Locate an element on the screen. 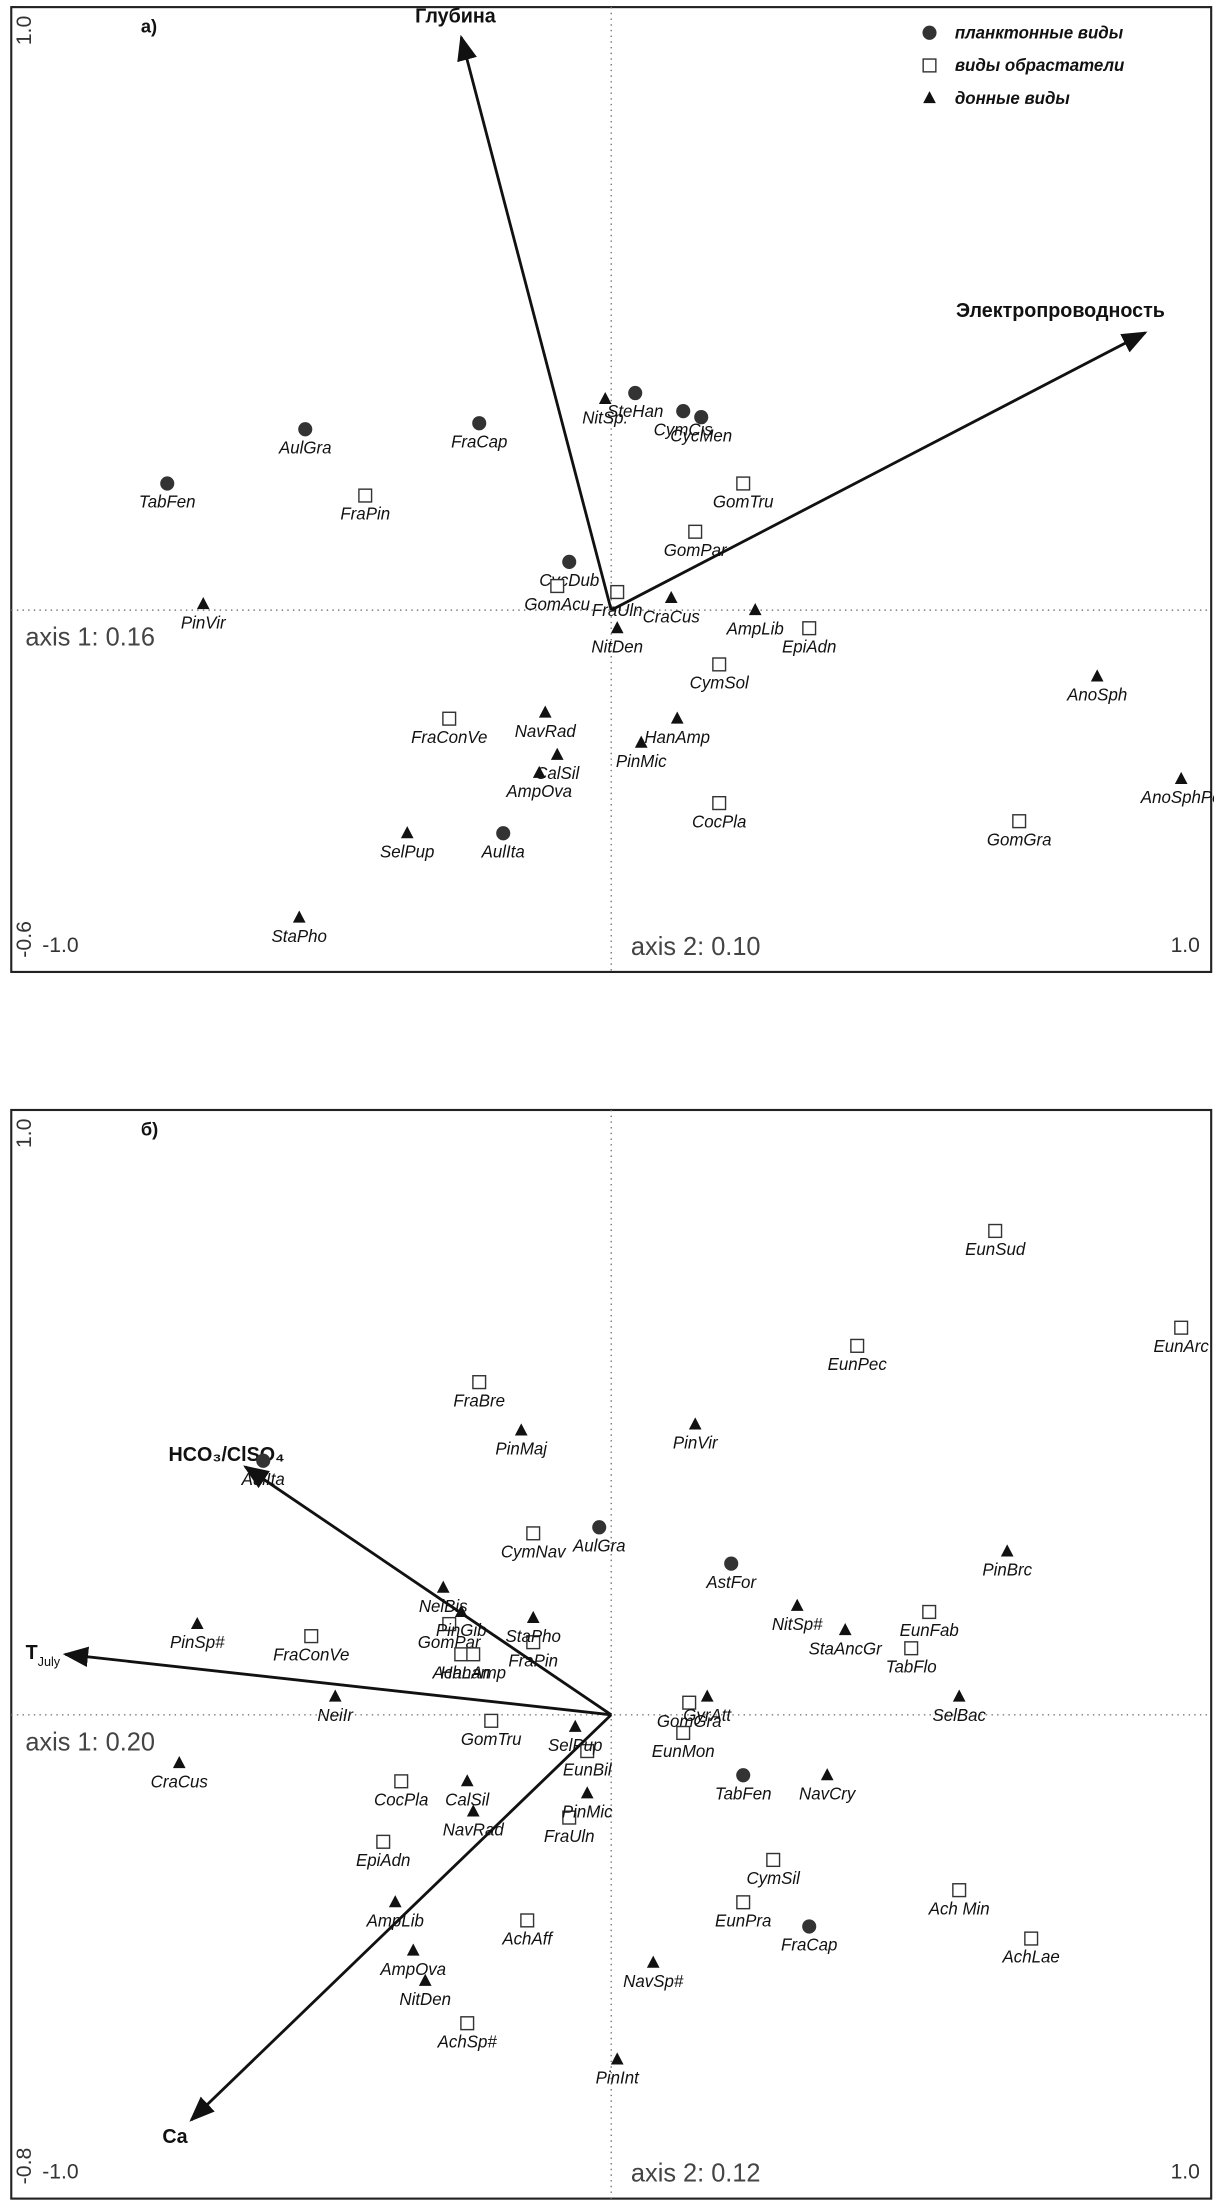  point-label: GyrAtt is located at coordinates (707, 1715).